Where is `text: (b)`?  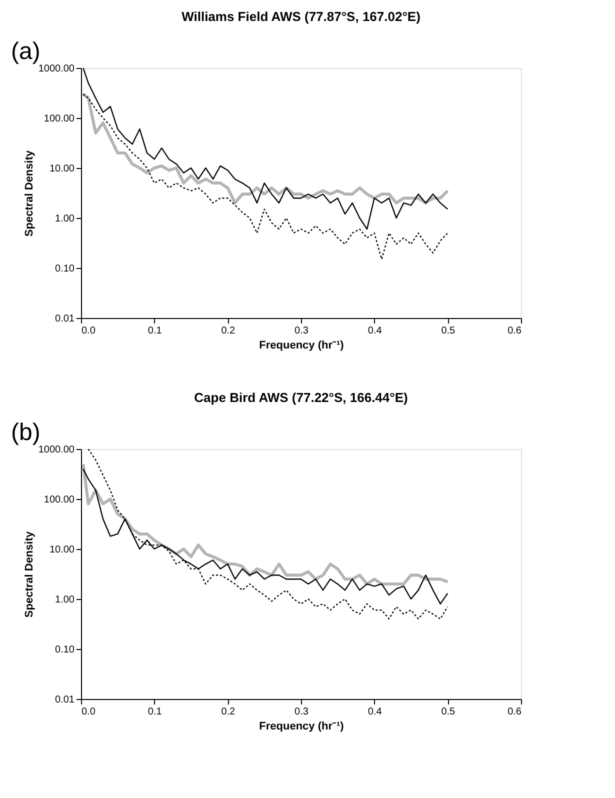
text: (b) is located at coordinates (25, 432).